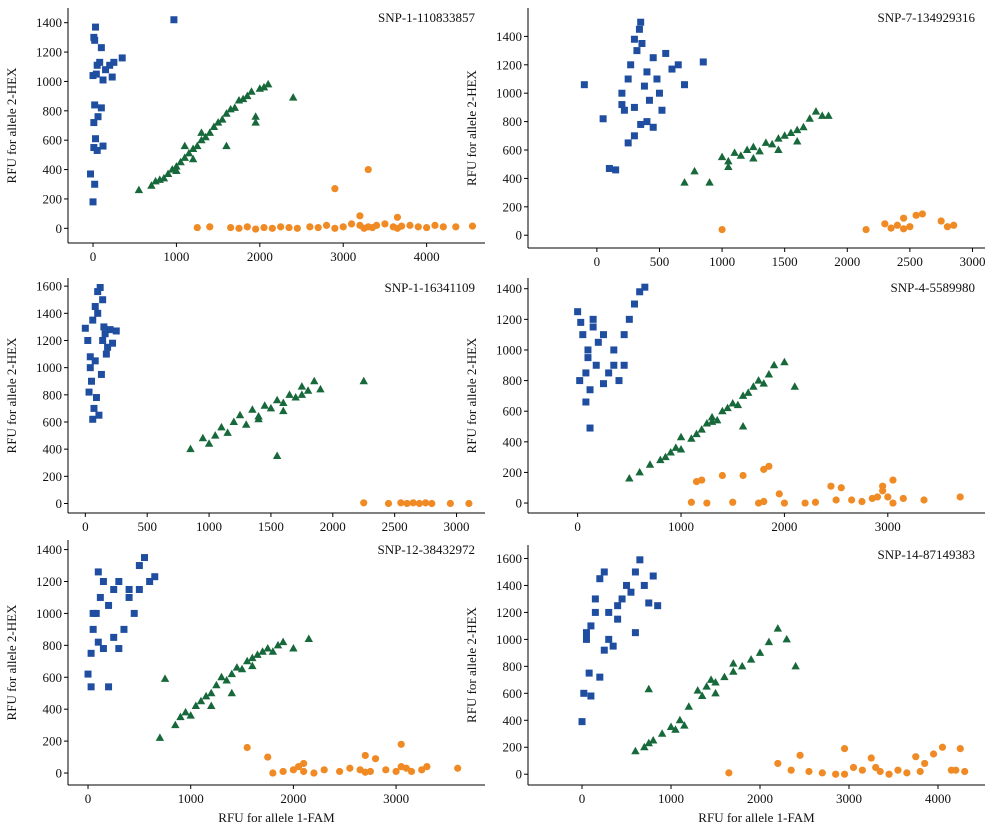 The image size is (1000, 833). Describe the element at coordinates (53, 709) in the screenshot. I see `y-tick-label: 400` at that location.